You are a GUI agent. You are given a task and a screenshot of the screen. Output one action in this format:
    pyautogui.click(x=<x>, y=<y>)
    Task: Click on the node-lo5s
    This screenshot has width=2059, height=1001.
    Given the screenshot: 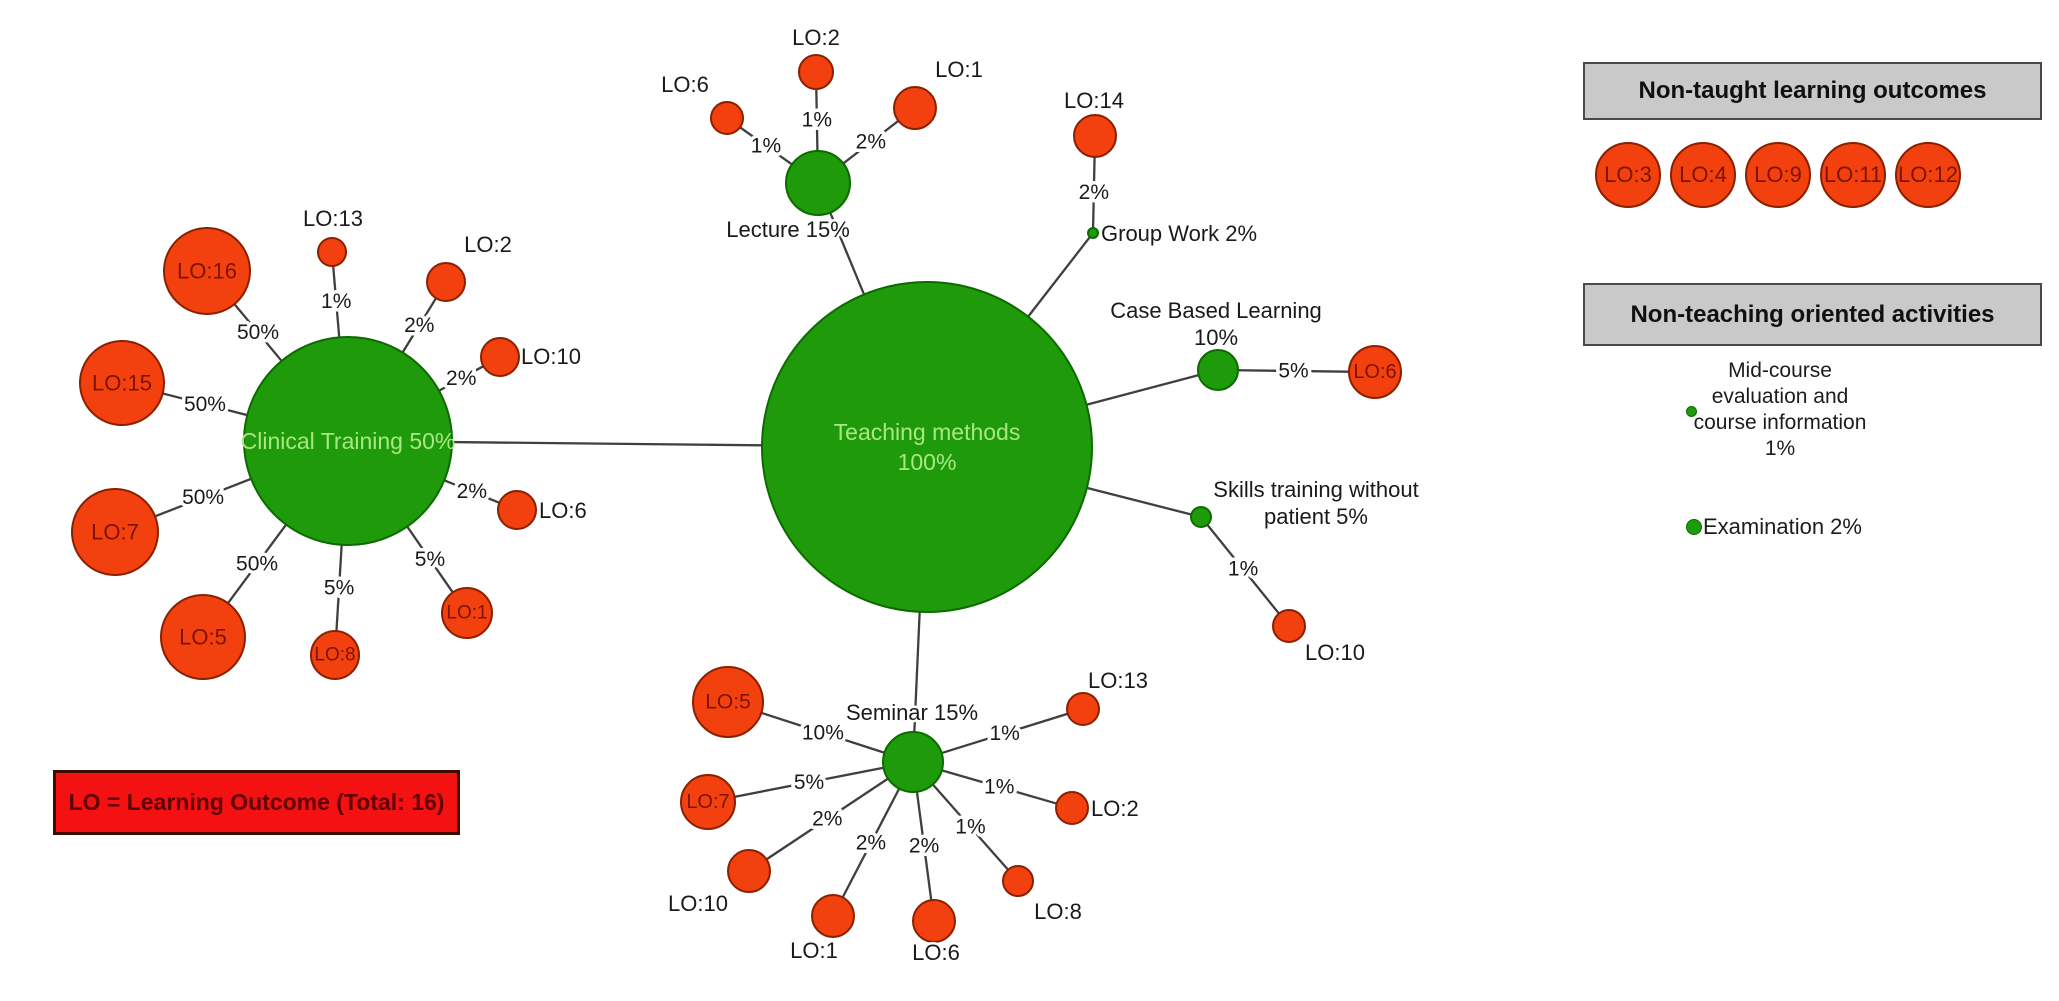 What is the action you would take?
    pyautogui.click(x=728, y=702)
    